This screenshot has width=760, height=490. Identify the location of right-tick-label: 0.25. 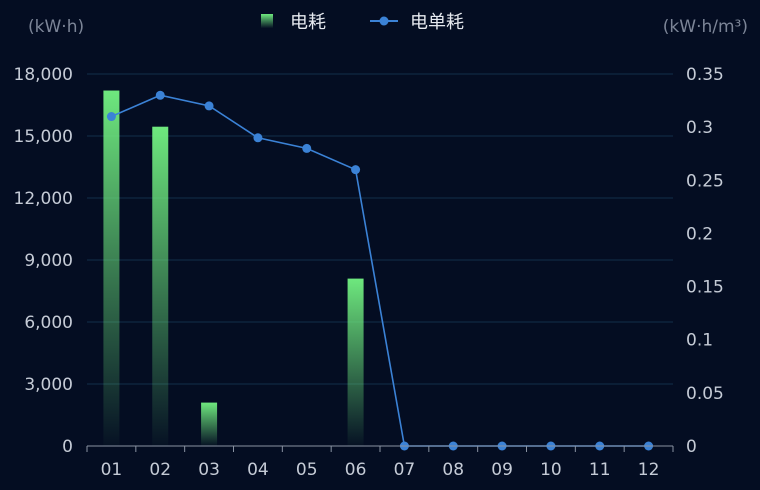
(705, 181).